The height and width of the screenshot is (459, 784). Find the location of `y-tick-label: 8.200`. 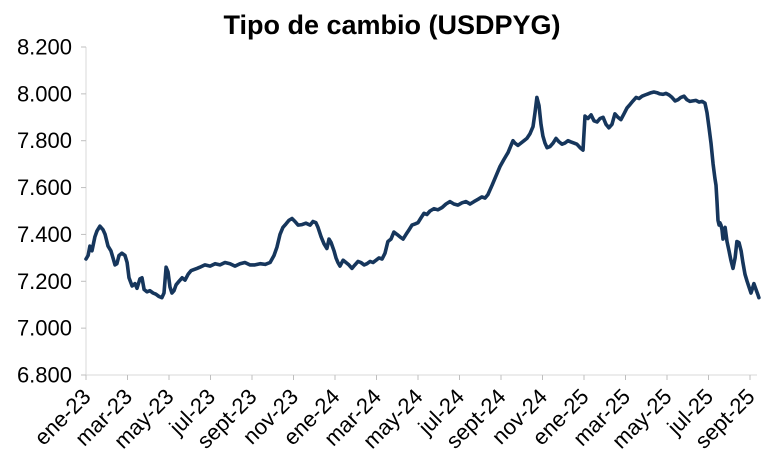

y-tick-label: 8.200 is located at coordinates (44, 47).